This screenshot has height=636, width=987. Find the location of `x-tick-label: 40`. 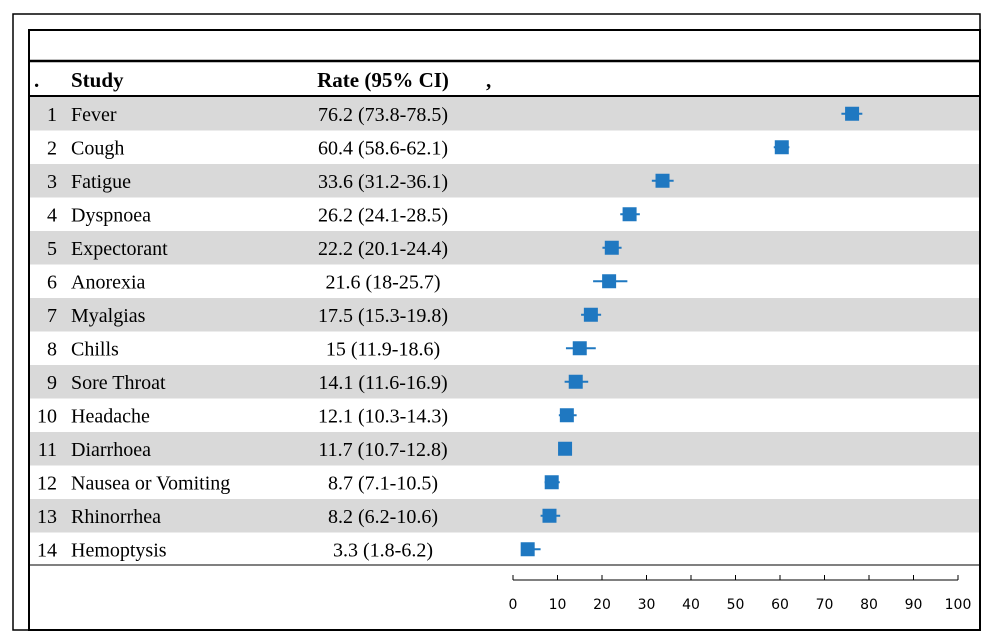

x-tick-label: 40 is located at coordinates (691, 605).